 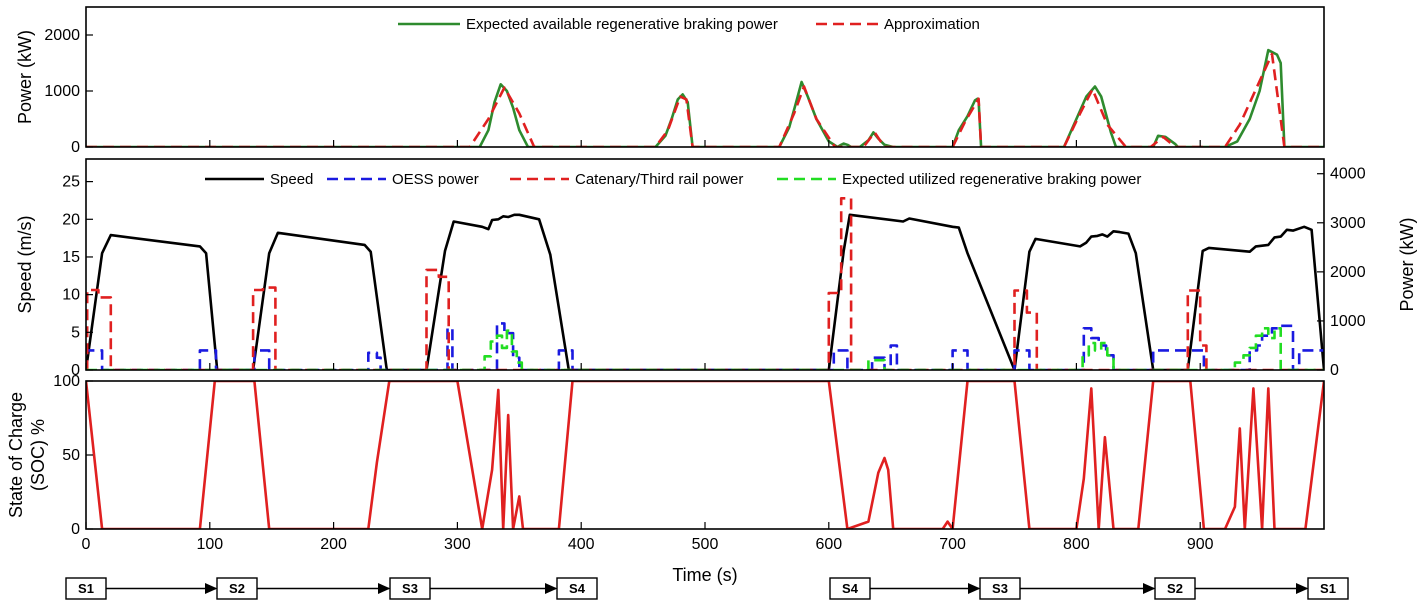 I want to click on y-tick-label: 10, so click(x=71, y=295).